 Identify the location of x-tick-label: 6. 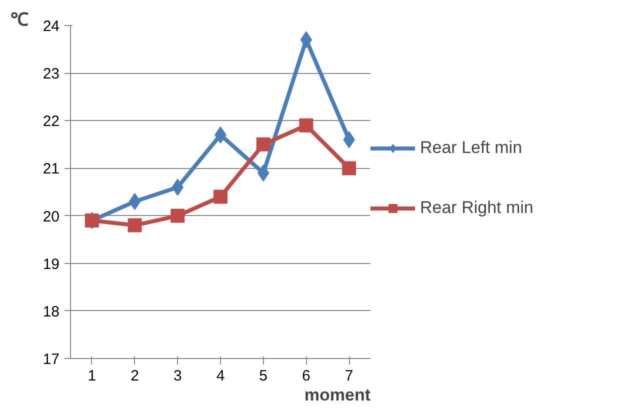
(306, 376).